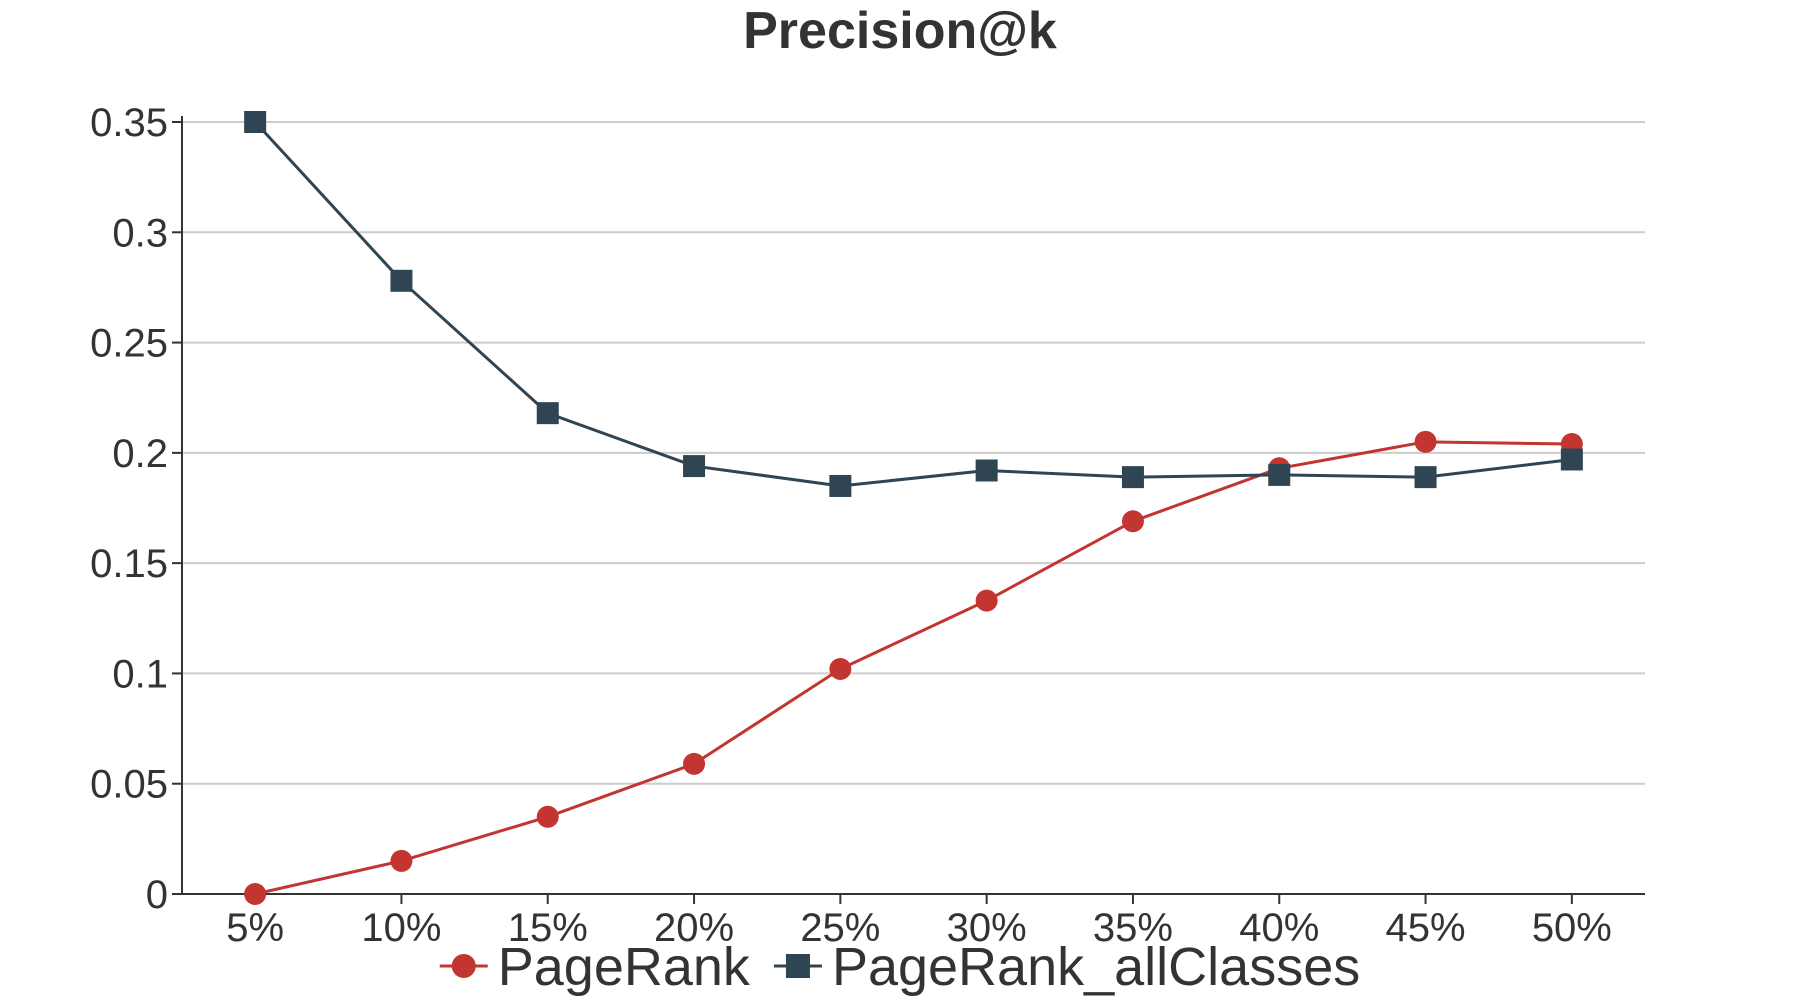 The image size is (1800, 1005). Describe the element at coordinates (1096, 967) in the screenshot. I see `legend-label: PageRank_allClasses` at that location.